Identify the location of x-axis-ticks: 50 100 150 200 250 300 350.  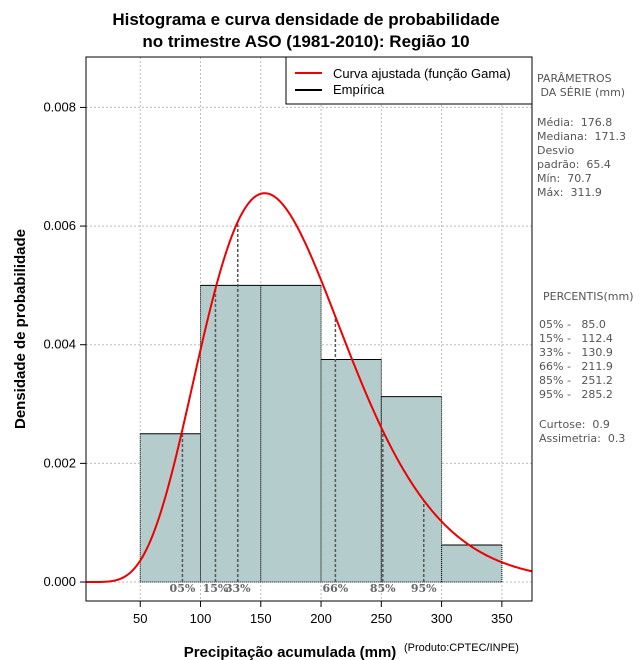
(323, 613).